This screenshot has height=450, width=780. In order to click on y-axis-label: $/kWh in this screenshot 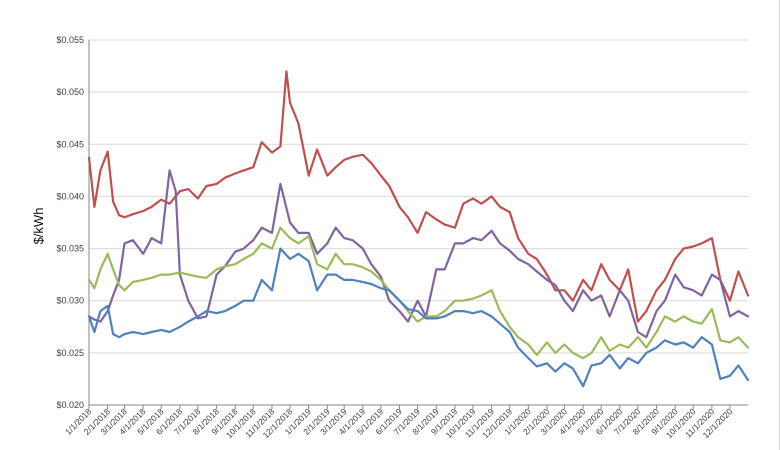, I will do `click(38, 226)`.